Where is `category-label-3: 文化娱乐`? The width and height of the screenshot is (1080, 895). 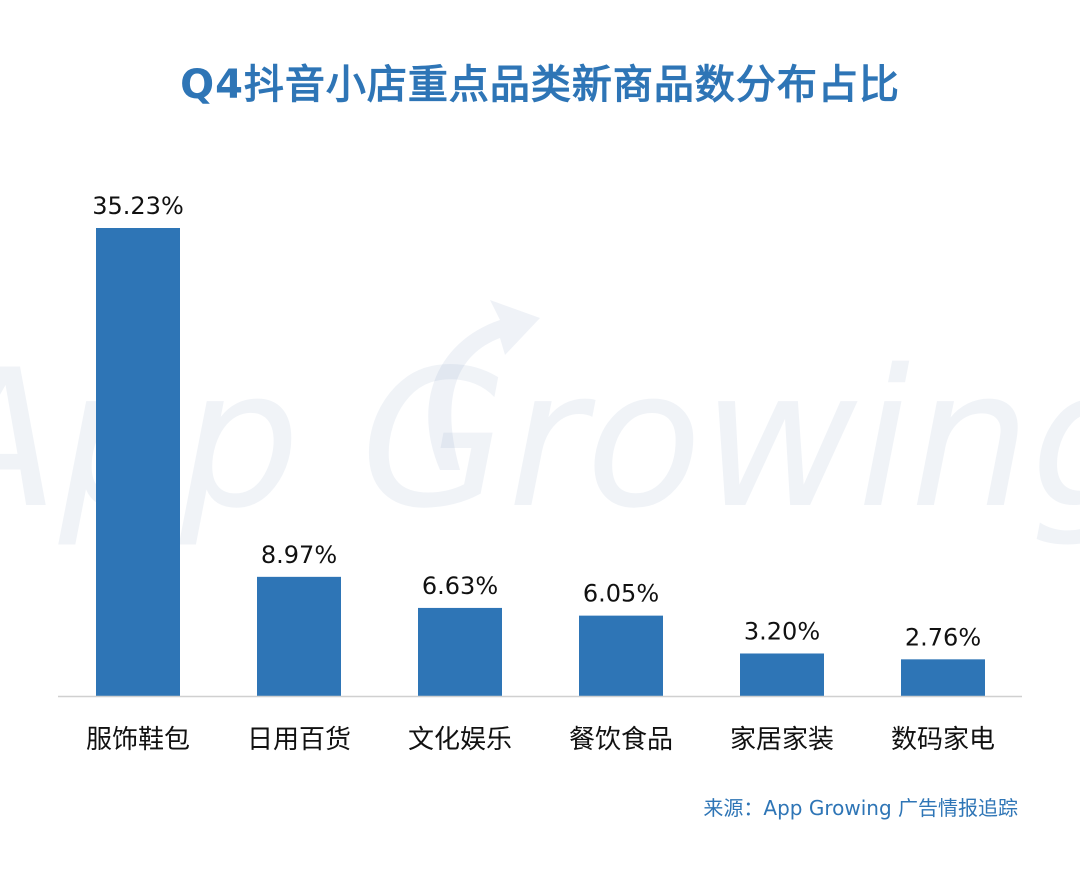
category-label-3: 文化娱乐 is located at coordinates (460, 740).